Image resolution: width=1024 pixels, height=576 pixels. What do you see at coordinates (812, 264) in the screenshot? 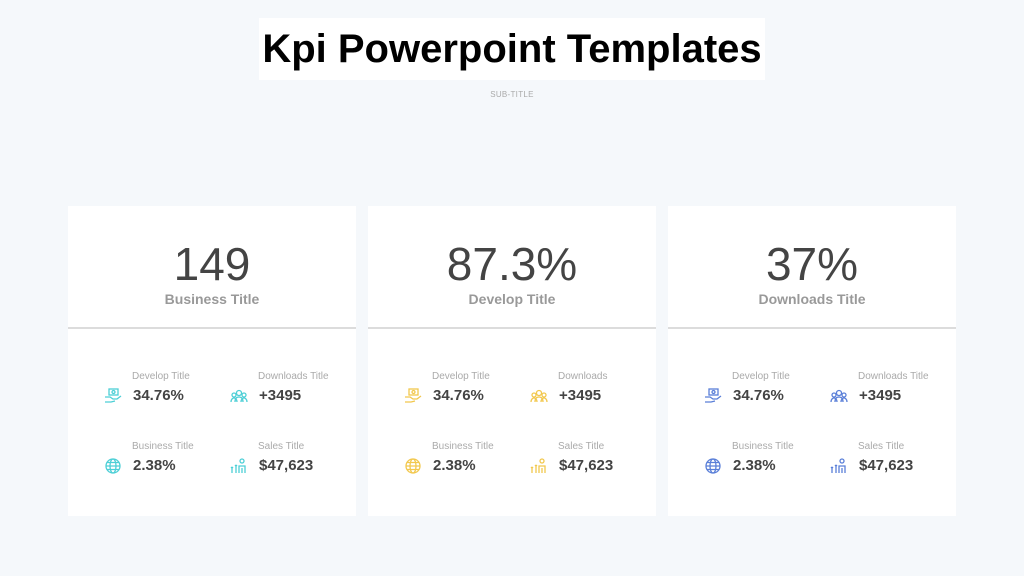
I see `kpi-value: 37%` at bounding box center [812, 264].